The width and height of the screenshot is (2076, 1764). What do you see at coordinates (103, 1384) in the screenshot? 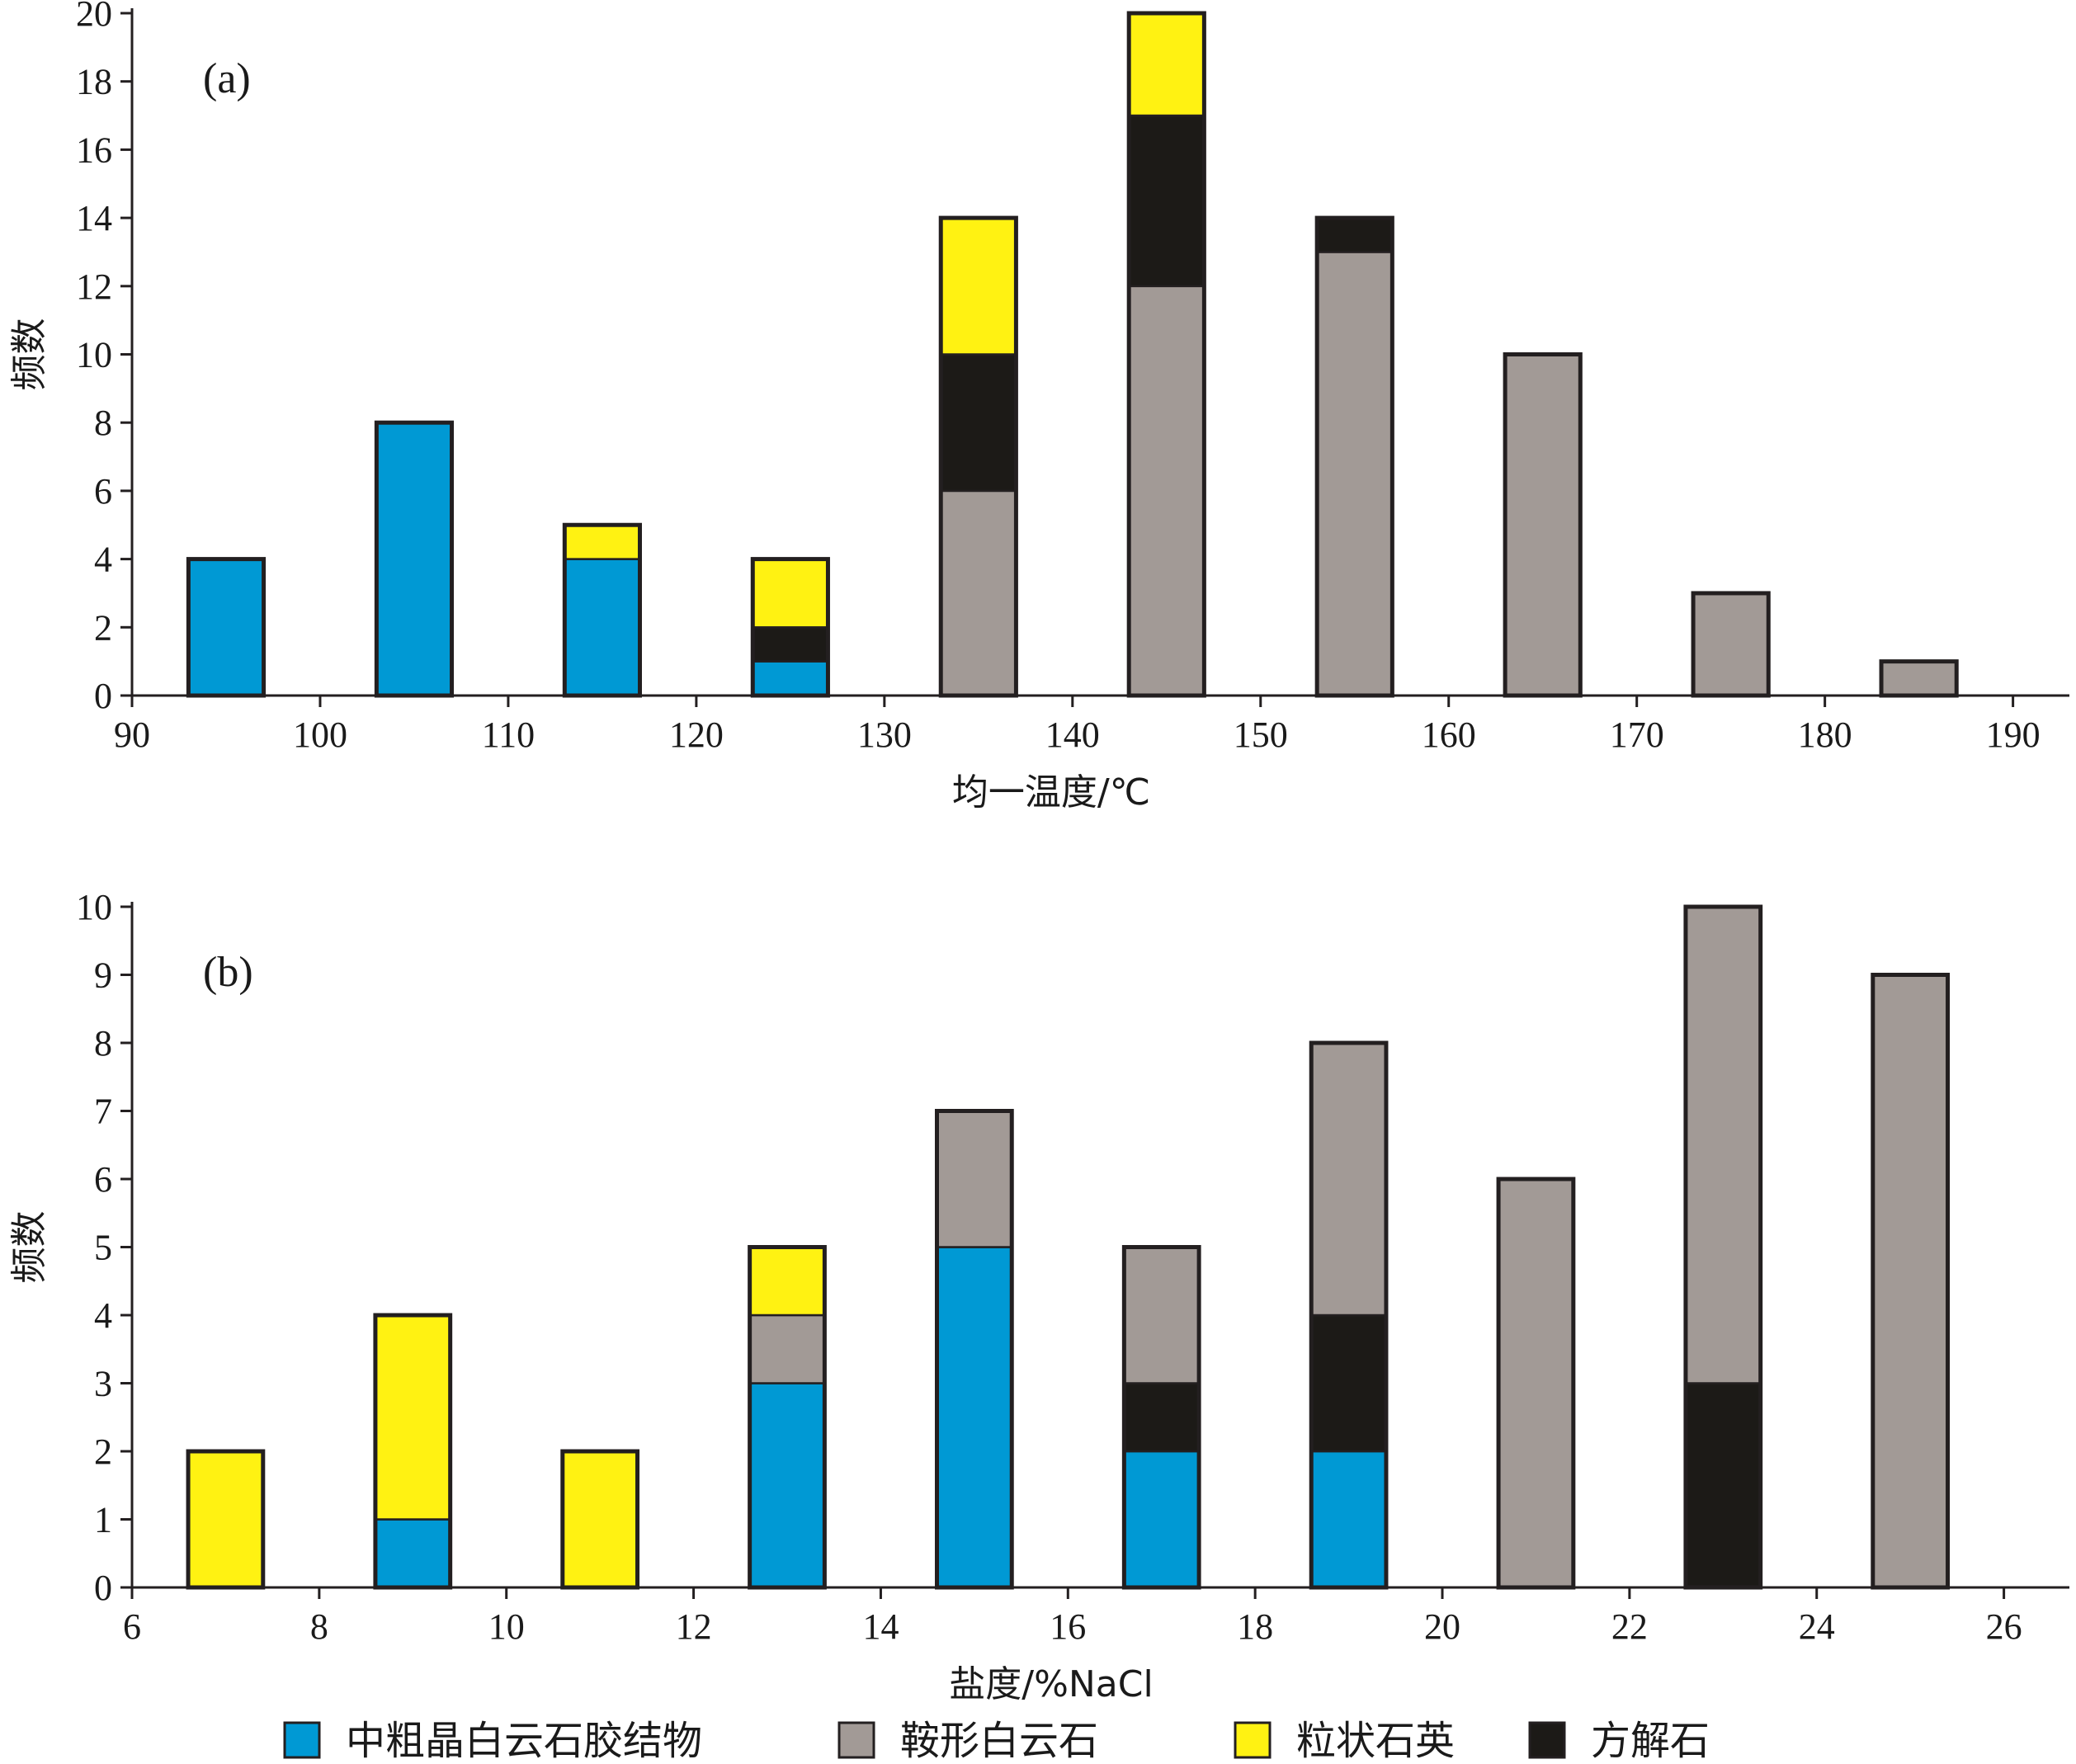
I see `y-tick-label-b-3: 3` at bounding box center [103, 1384].